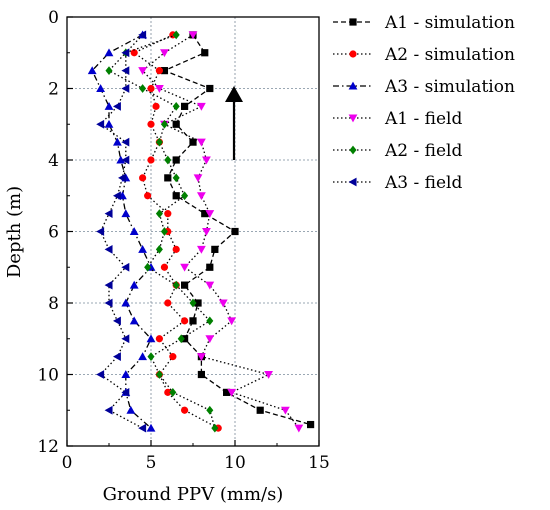  I want to click on legend-label: A1 - field, so click(423, 119).